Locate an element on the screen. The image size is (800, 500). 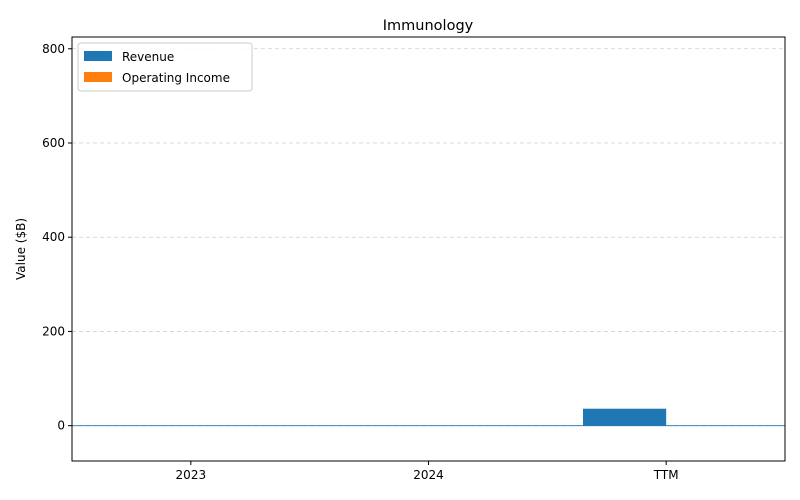
y-tick-label: 400 is located at coordinates (53, 237).